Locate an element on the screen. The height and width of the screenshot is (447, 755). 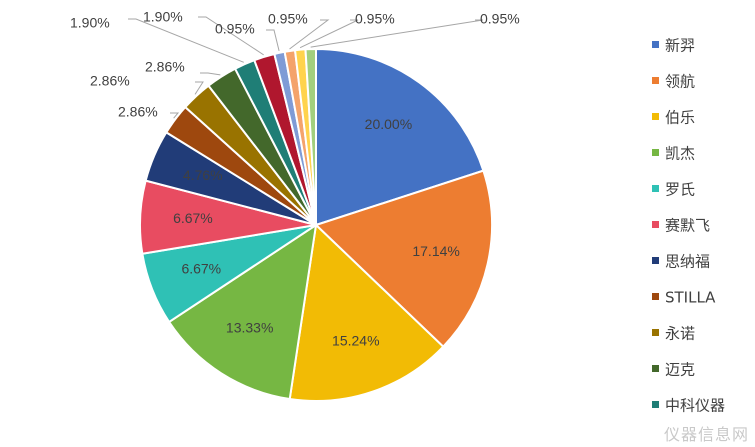
legend-label: 领航 is located at coordinates (680, 82).